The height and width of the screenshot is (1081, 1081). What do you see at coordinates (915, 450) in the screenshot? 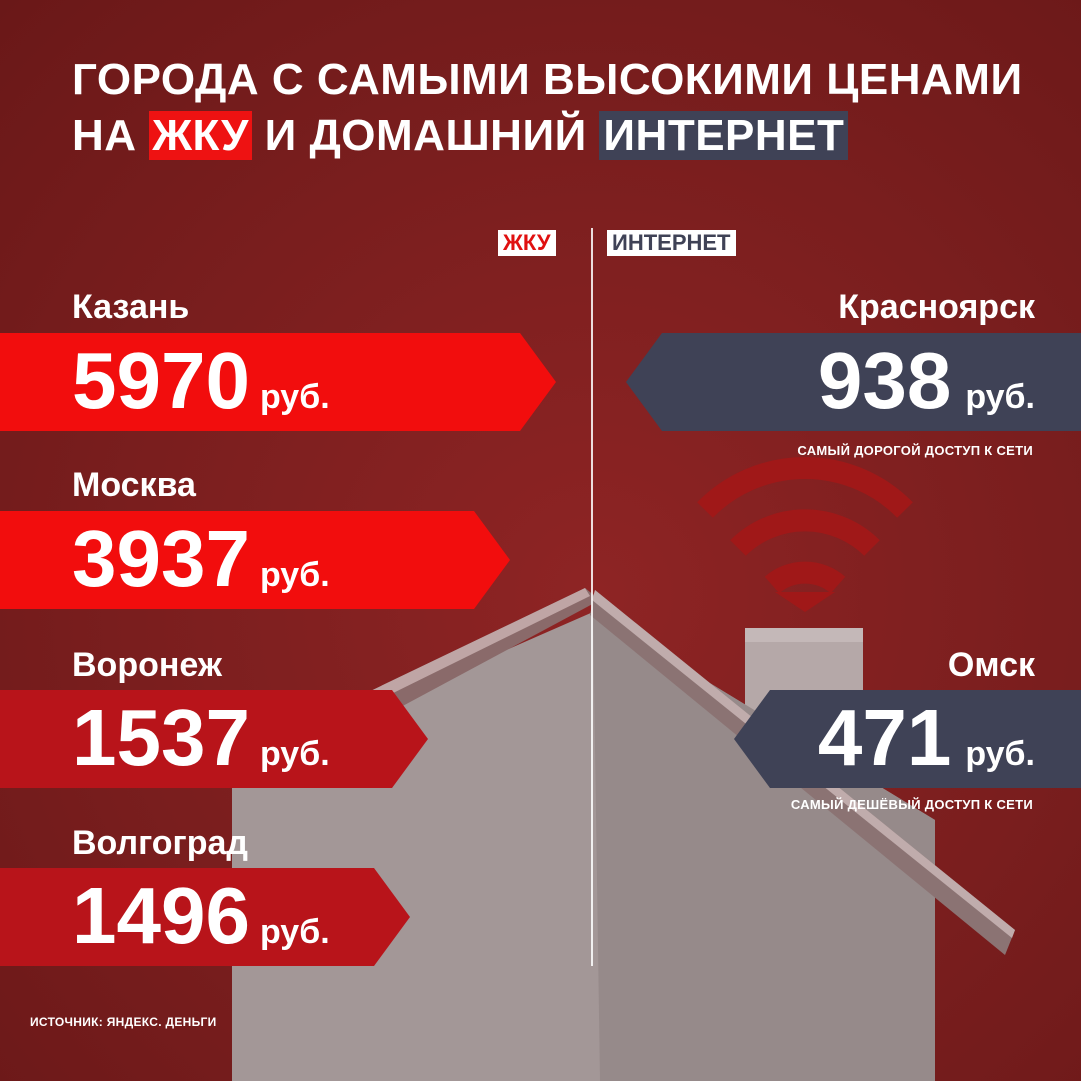
I see `internet-caption-1: САМЫЙ ДОРОГОЙ ДОСТУП К СЕТИ` at bounding box center [915, 450].